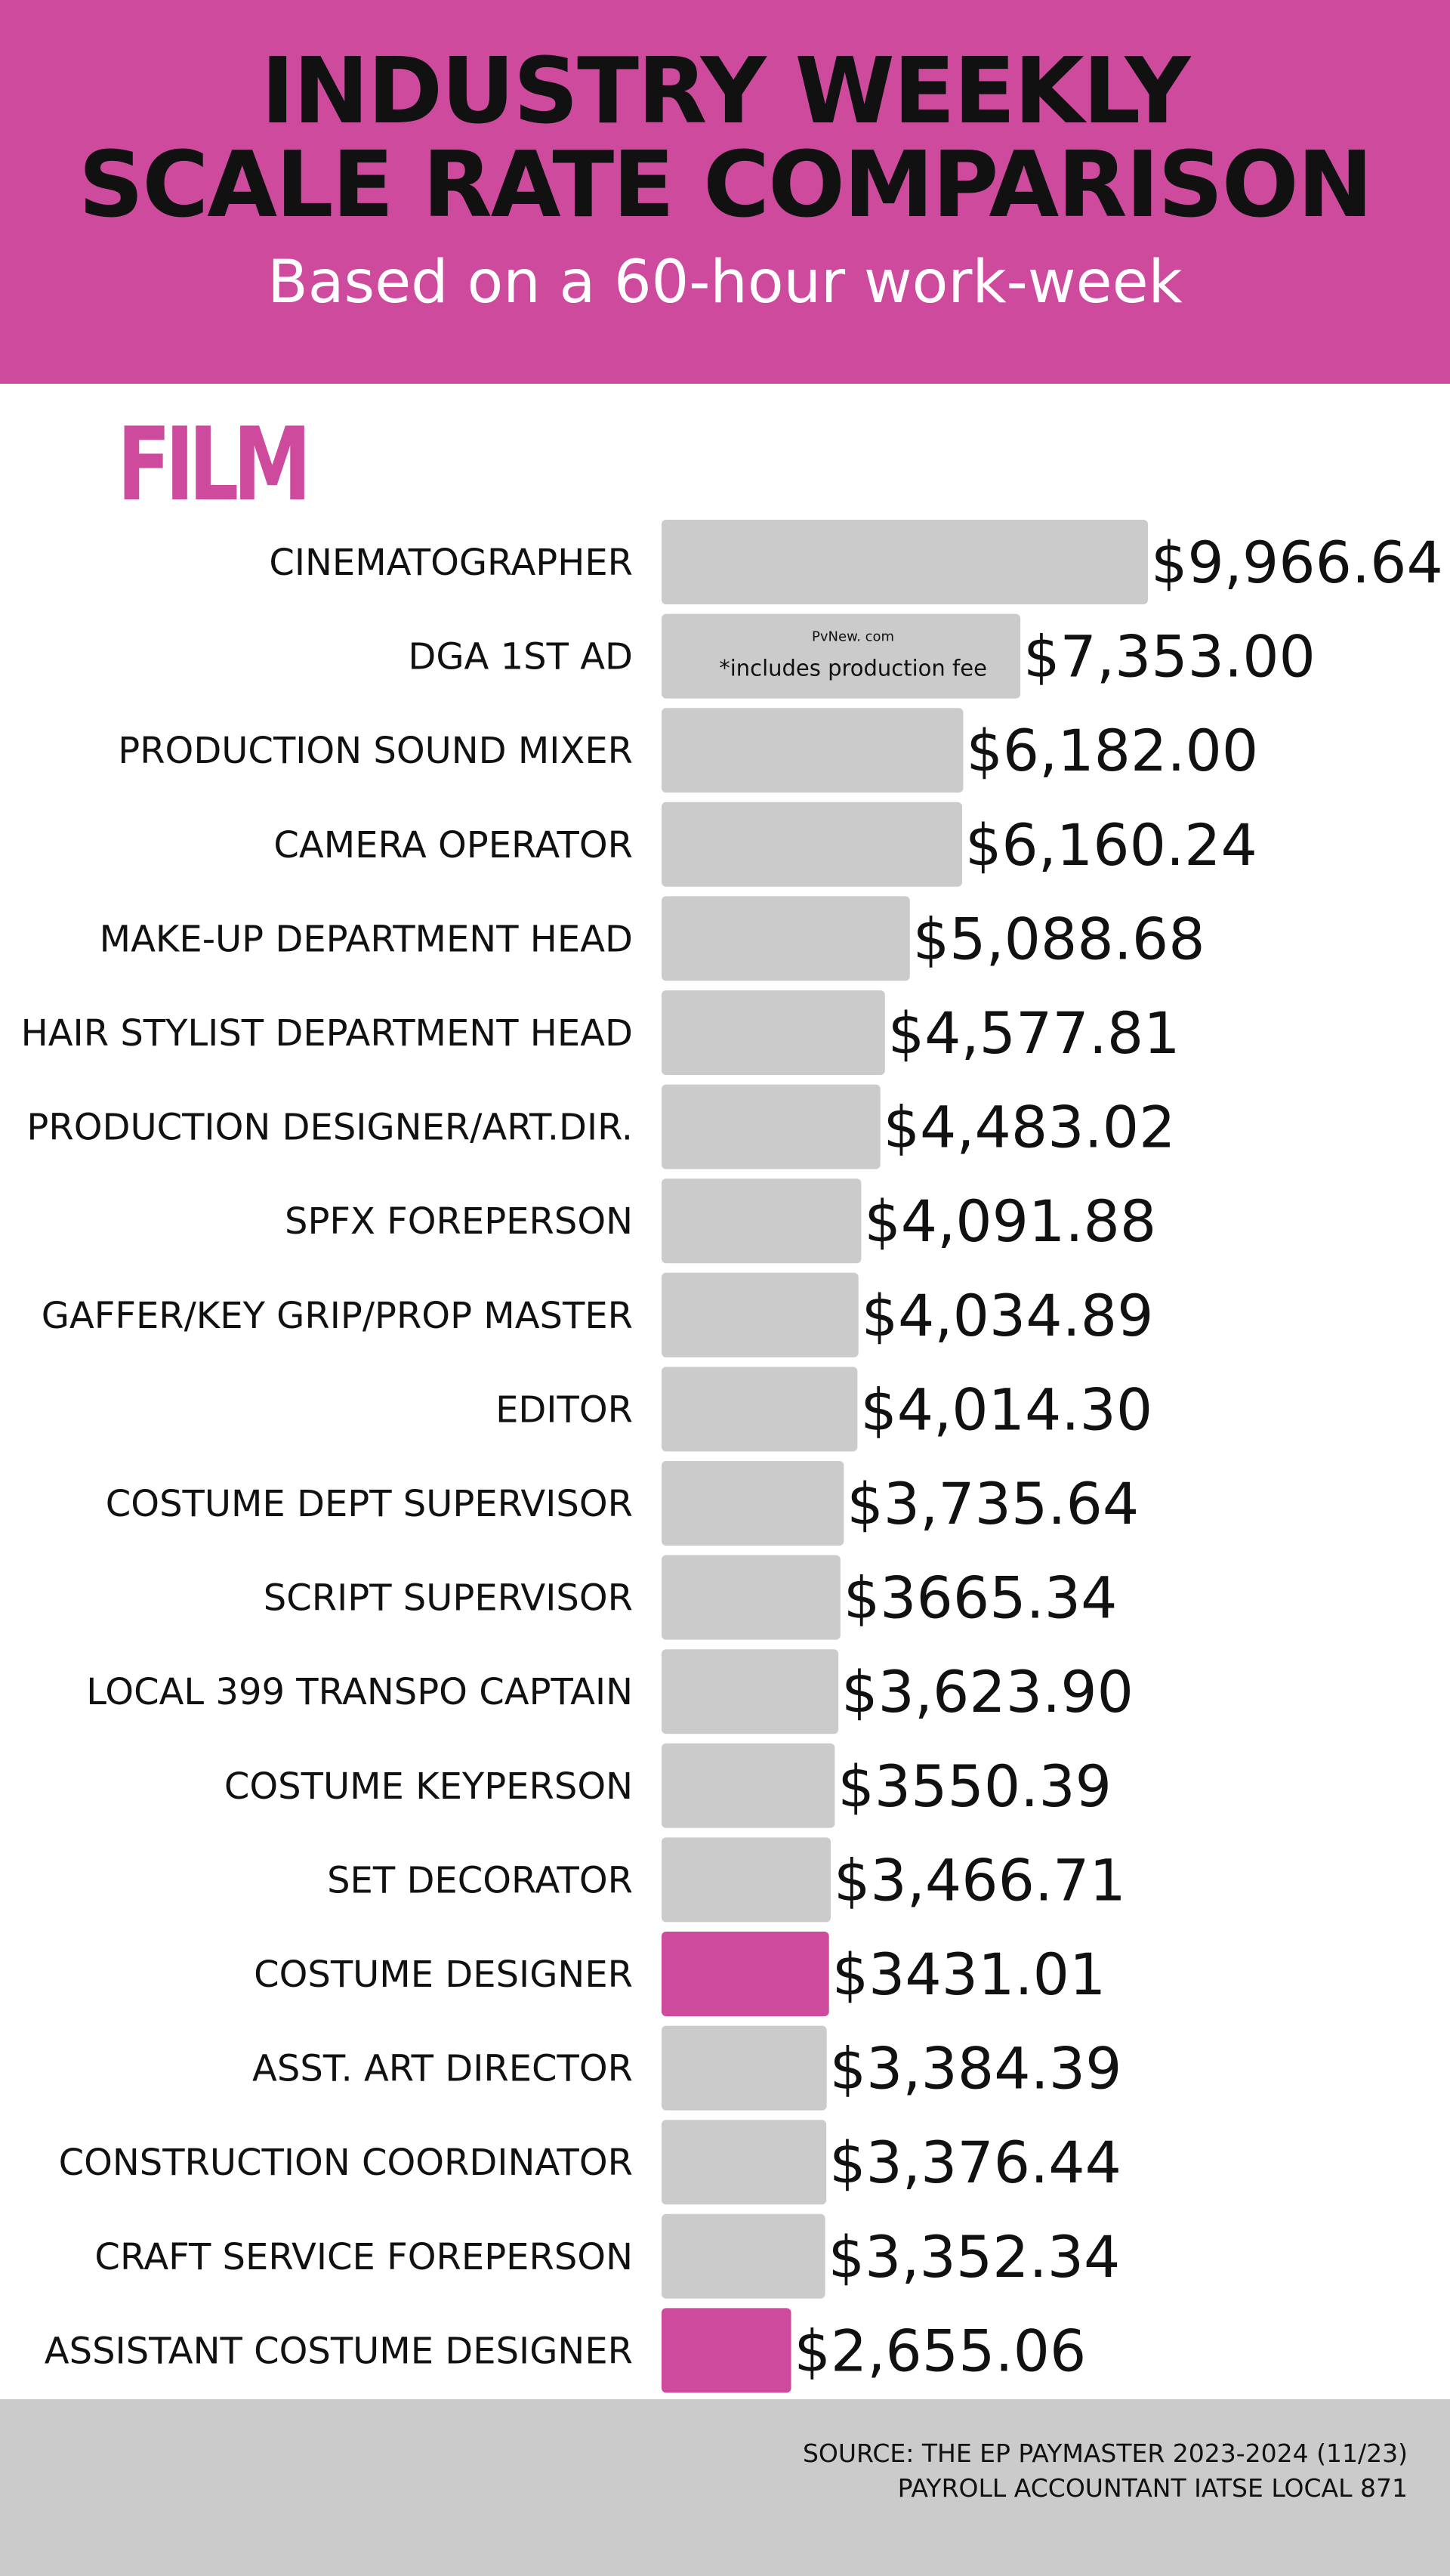 Image resolution: width=1450 pixels, height=2576 pixels. I want to click on source-line-2: PAYROLL ACCOUNTANT IATSE LOCAL 871, so click(1152, 2488).